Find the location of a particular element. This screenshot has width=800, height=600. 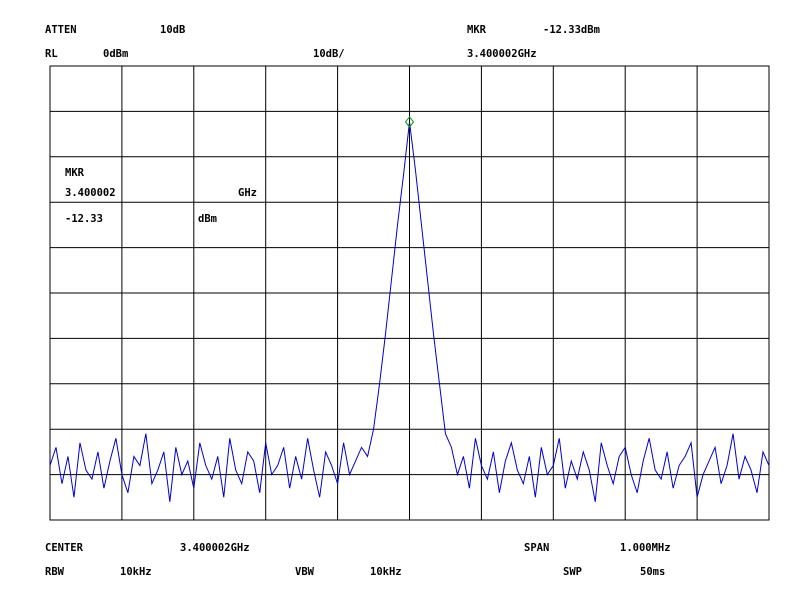

vbw-value: 10kHz is located at coordinates (386, 572).